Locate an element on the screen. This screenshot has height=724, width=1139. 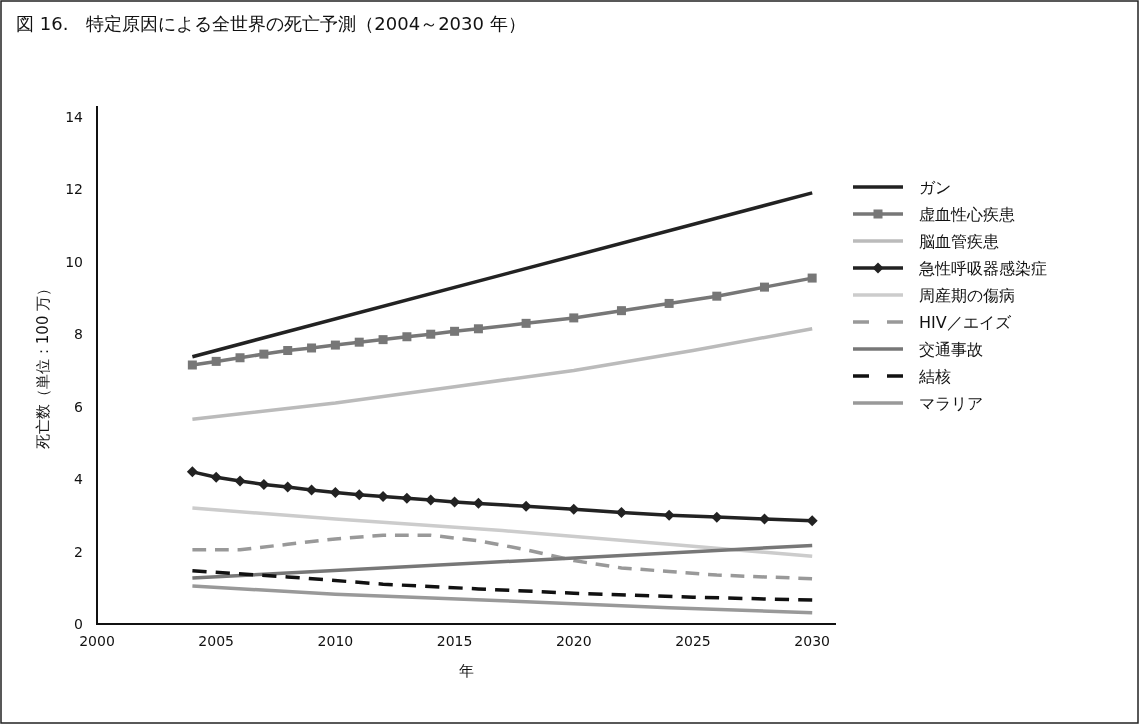
legend-label: ガン is located at coordinates (935, 187).